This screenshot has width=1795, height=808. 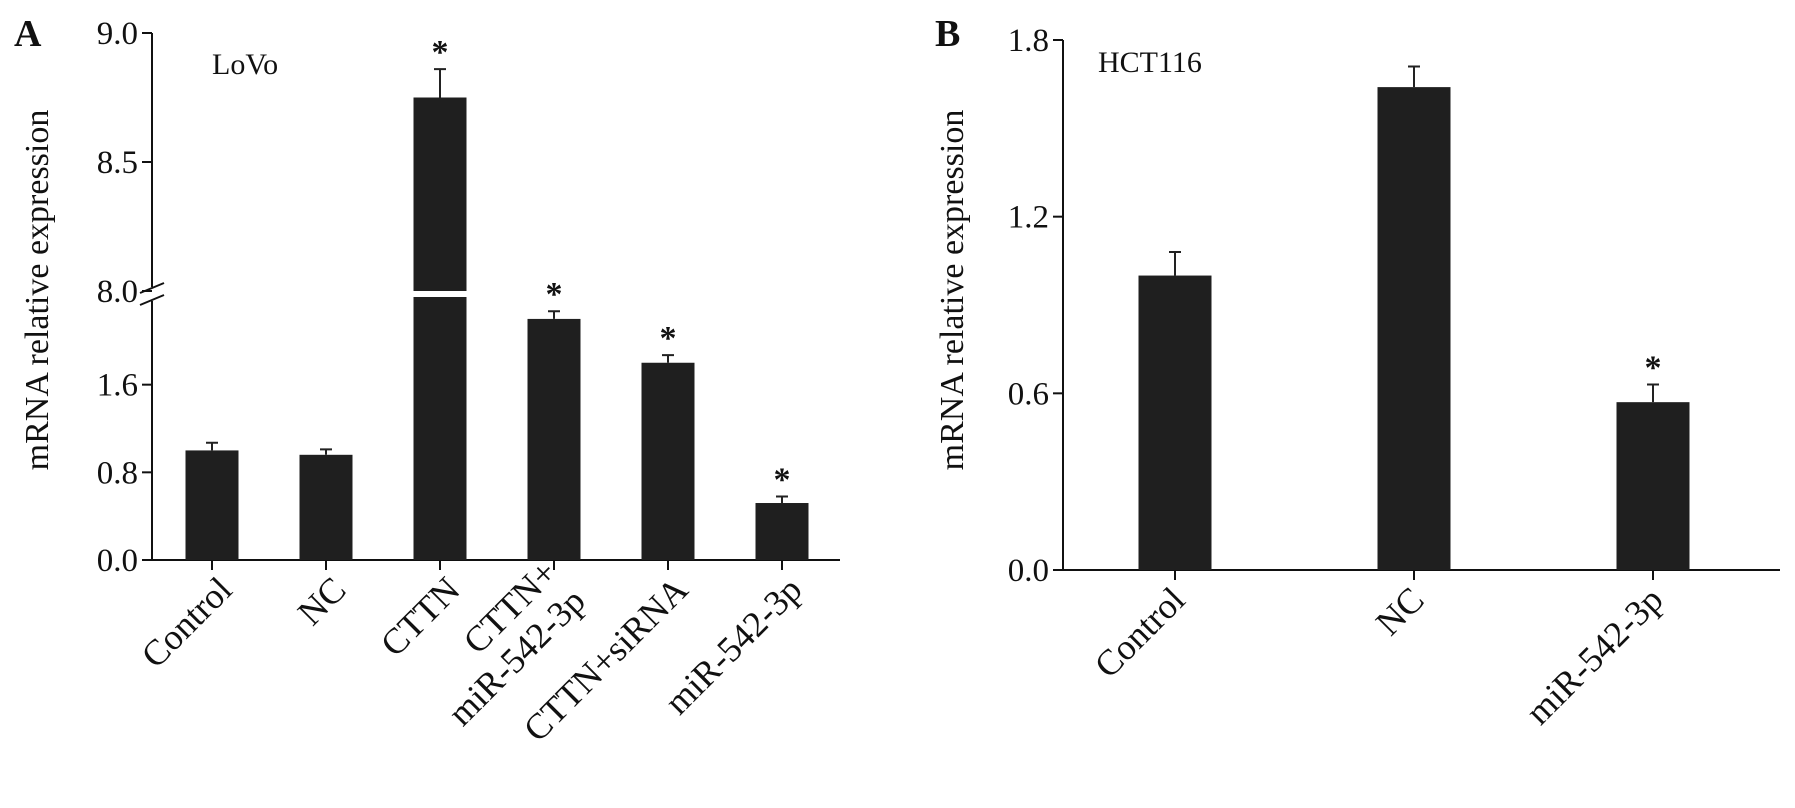 What do you see at coordinates (420, 616) in the screenshot?
I see `panel-a-category-label: CTTN` at bounding box center [420, 616].